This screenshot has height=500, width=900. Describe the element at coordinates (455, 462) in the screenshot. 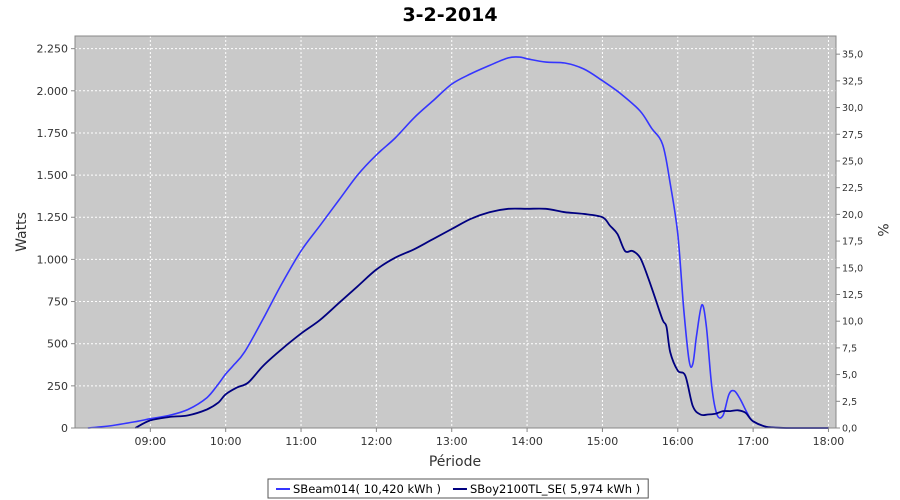

I see `x-axis-label: Période` at that location.